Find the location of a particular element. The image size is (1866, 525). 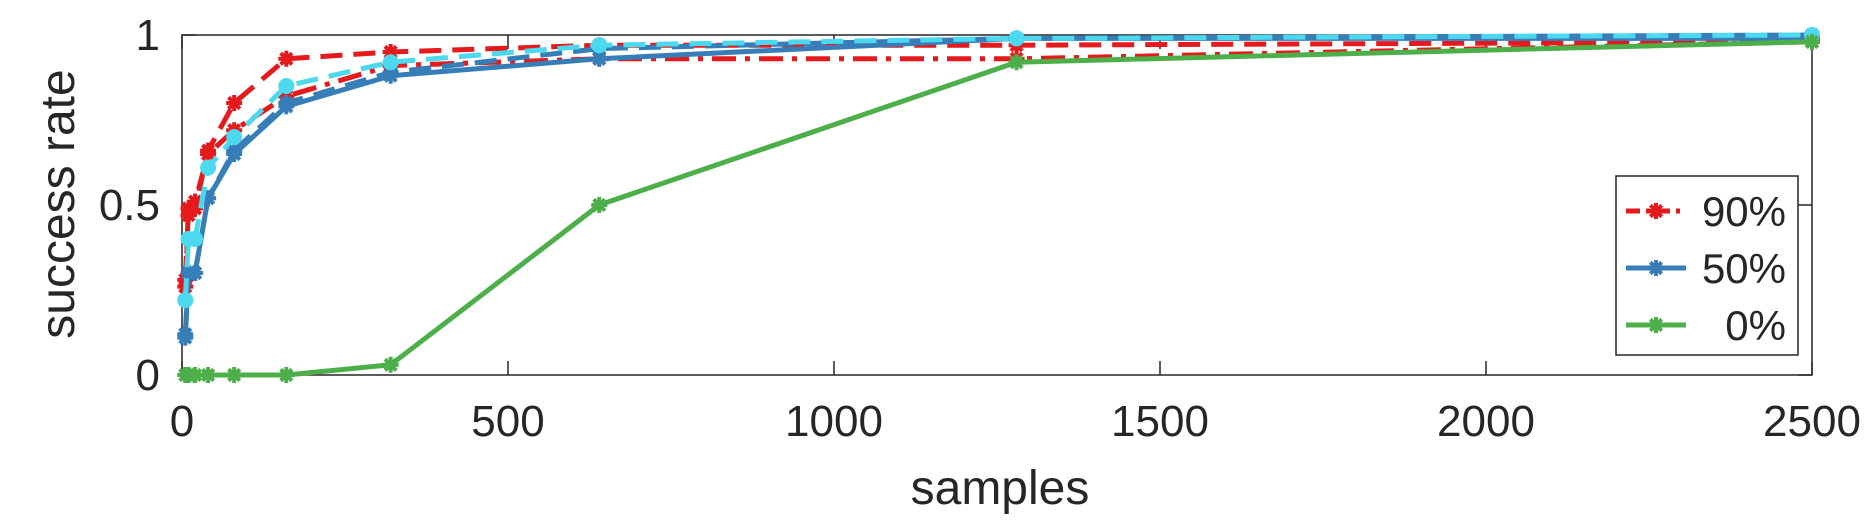

legend-label: 0% is located at coordinates (1755, 325).